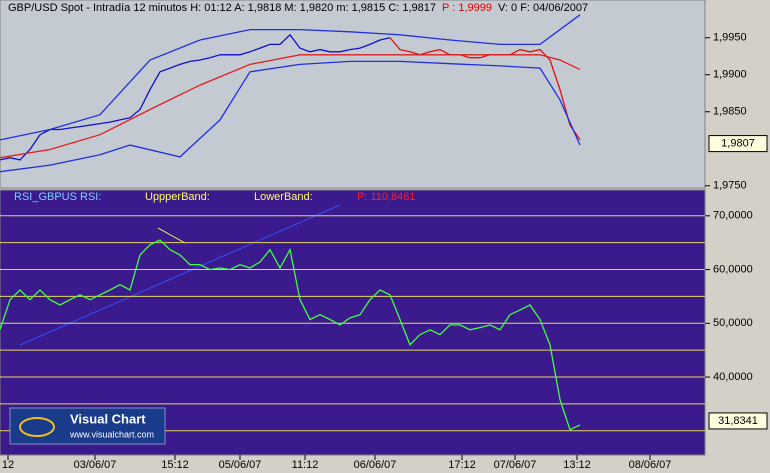 Image resolution: width=770 pixels, height=473 pixels. I want to click on y-tick-label: 1,9950, so click(730, 38).